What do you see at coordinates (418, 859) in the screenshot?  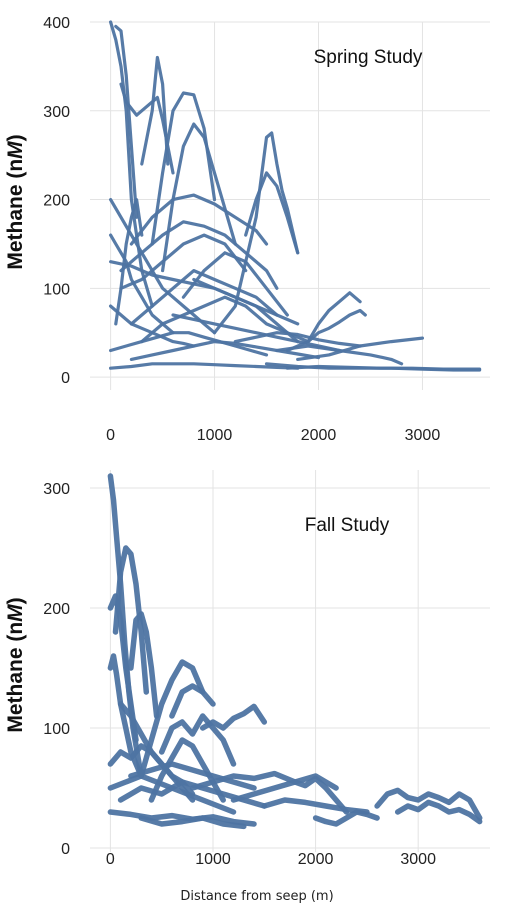 I see `fall-x-tick-label: 3000` at bounding box center [418, 859].